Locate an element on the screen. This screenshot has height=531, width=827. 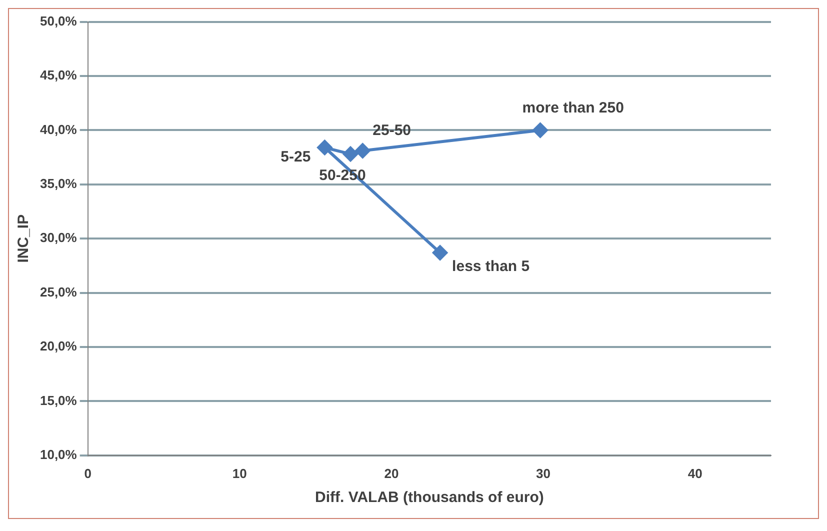
y-tick-label: 15,0% is located at coordinates (59, 400).